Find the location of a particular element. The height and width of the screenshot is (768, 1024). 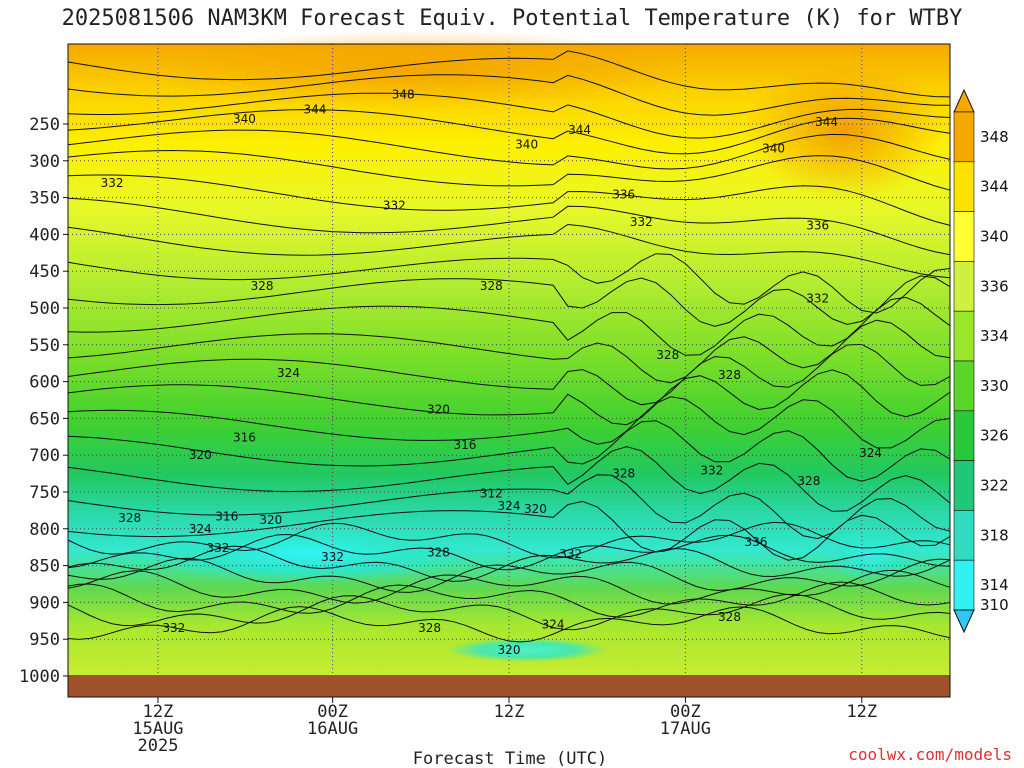

x-tick-label: 15AUG is located at coordinates (157, 729).